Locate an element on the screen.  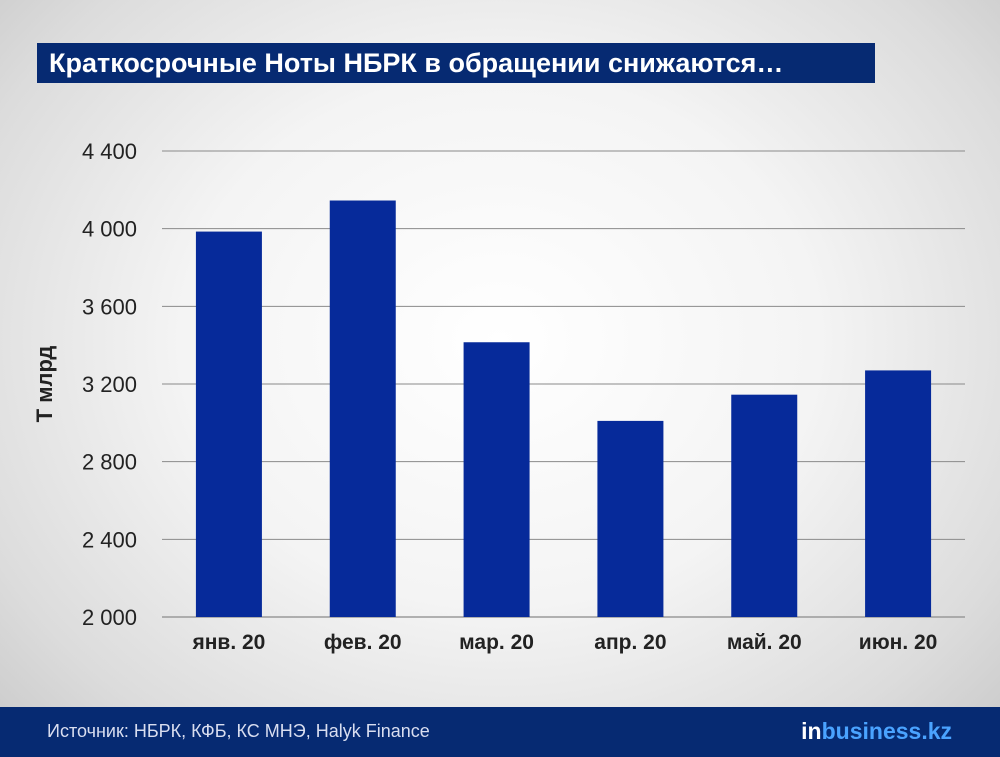
x-tick-label: июн. 20 is located at coordinates (898, 642).